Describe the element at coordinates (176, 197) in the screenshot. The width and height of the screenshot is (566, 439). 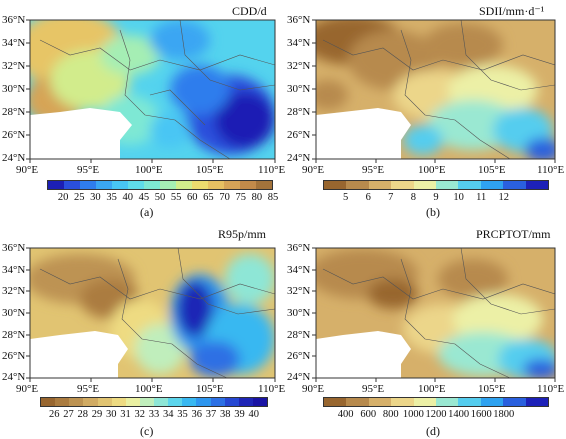
I see `colorbar-tick-label: 55` at that location.